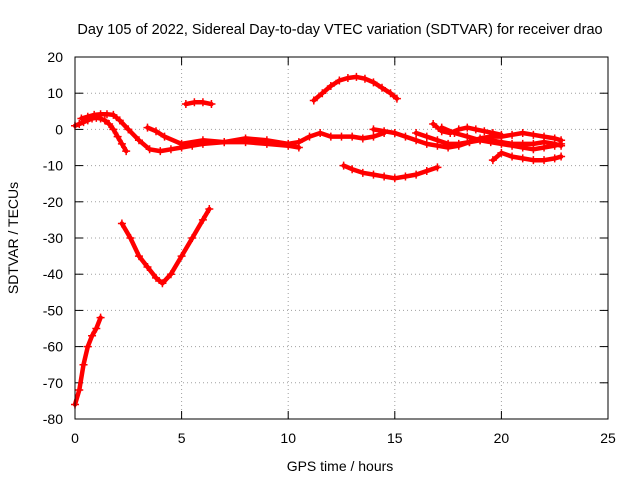 The height and width of the screenshot is (485, 640). Describe the element at coordinates (53, 202) in the screenshot. I see `y-tick-label: -20` at that location.